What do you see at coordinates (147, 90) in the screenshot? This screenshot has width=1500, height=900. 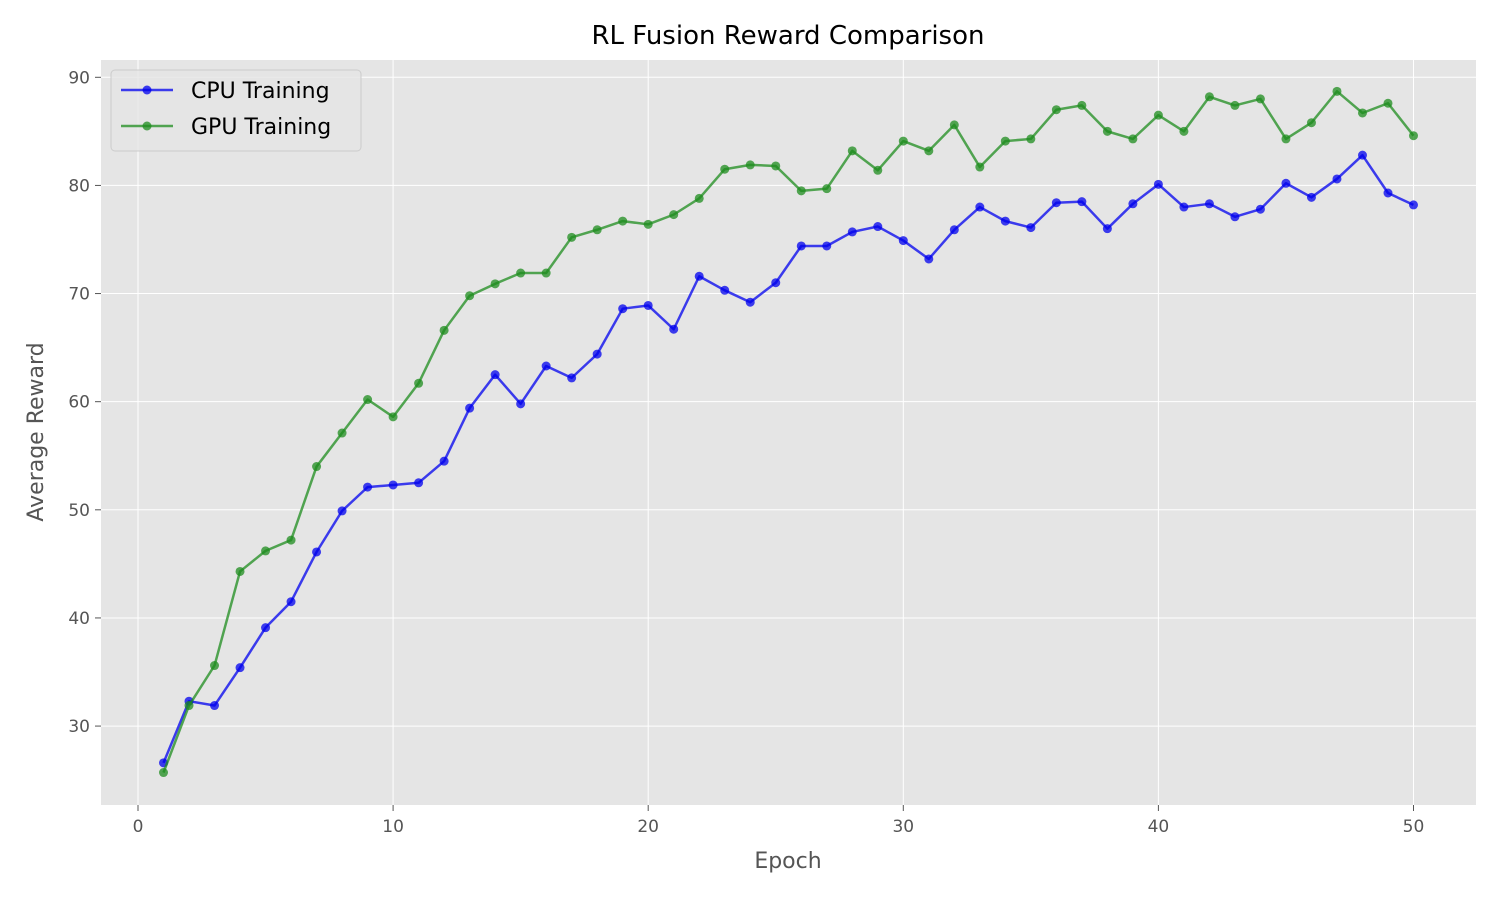 I see `legend-marker-cpu` at bounding box center [147, 90].